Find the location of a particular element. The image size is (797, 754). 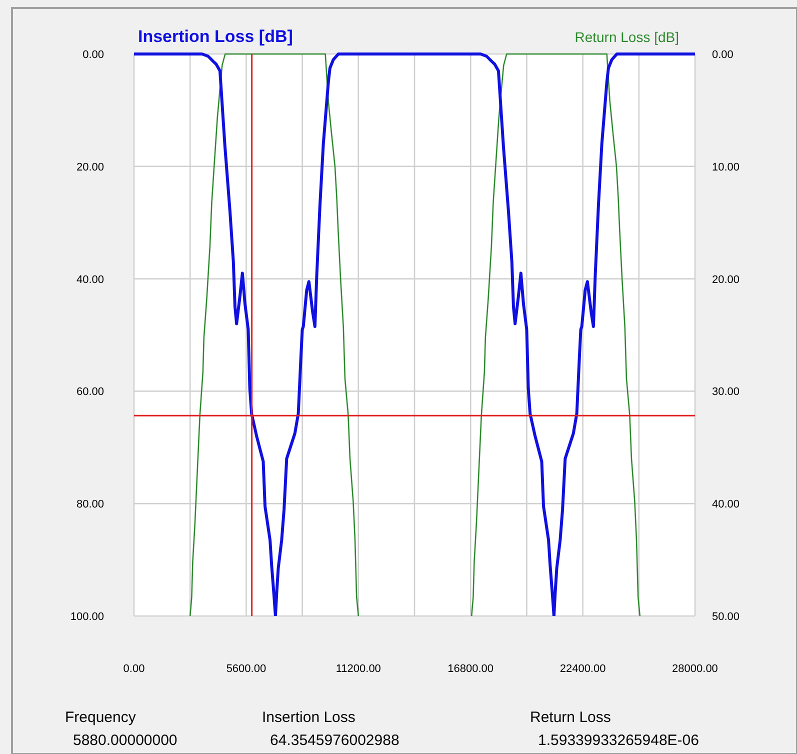

y-tick-label: 0.00 is located at coordinates (93, 55).